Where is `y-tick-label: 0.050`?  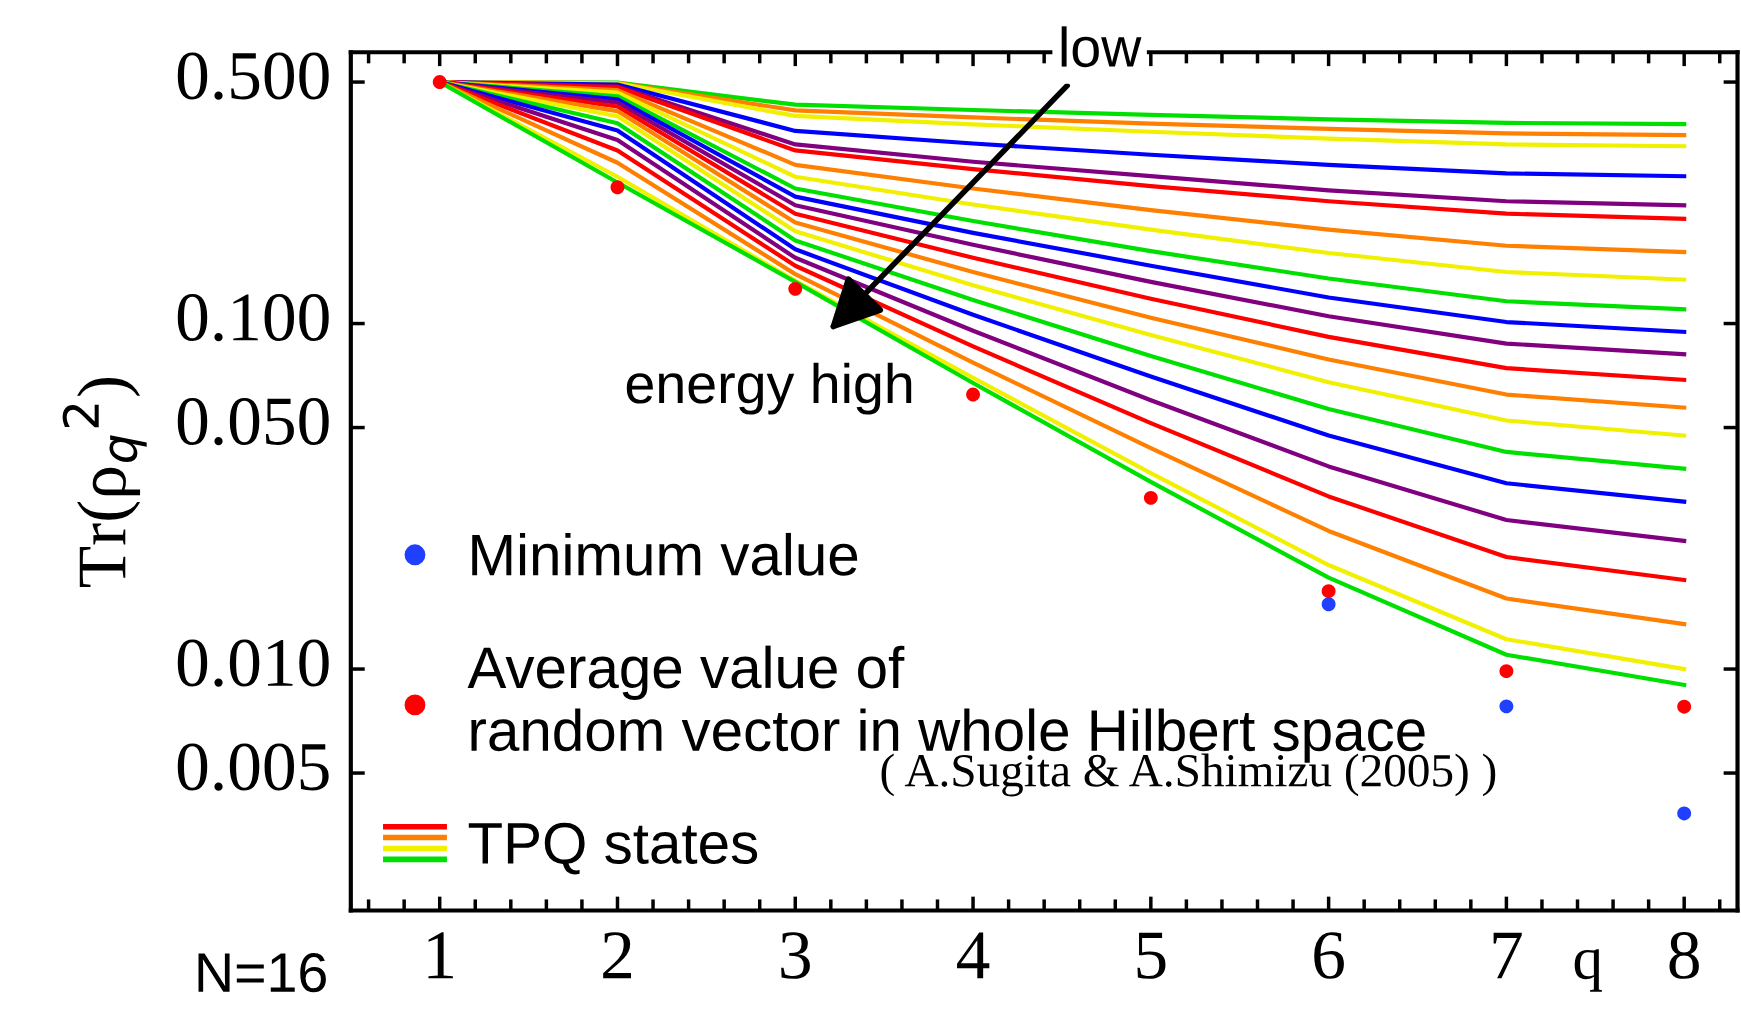 y-tick-label: 0.050 is located at coordinates (253, 422).